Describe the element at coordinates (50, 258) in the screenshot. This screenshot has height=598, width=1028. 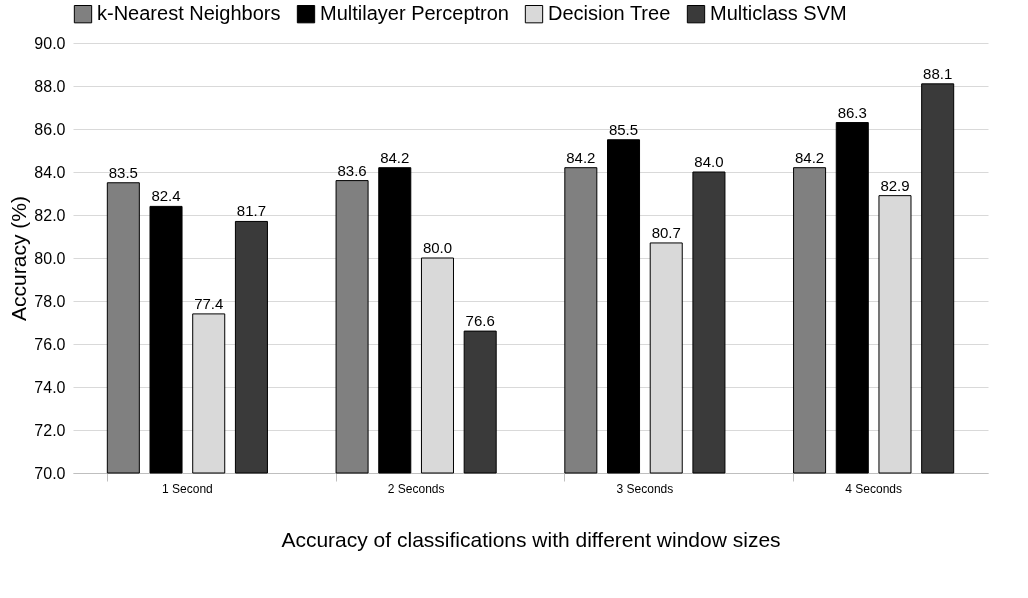
I see `y-tick-label: 80.0` at that location.